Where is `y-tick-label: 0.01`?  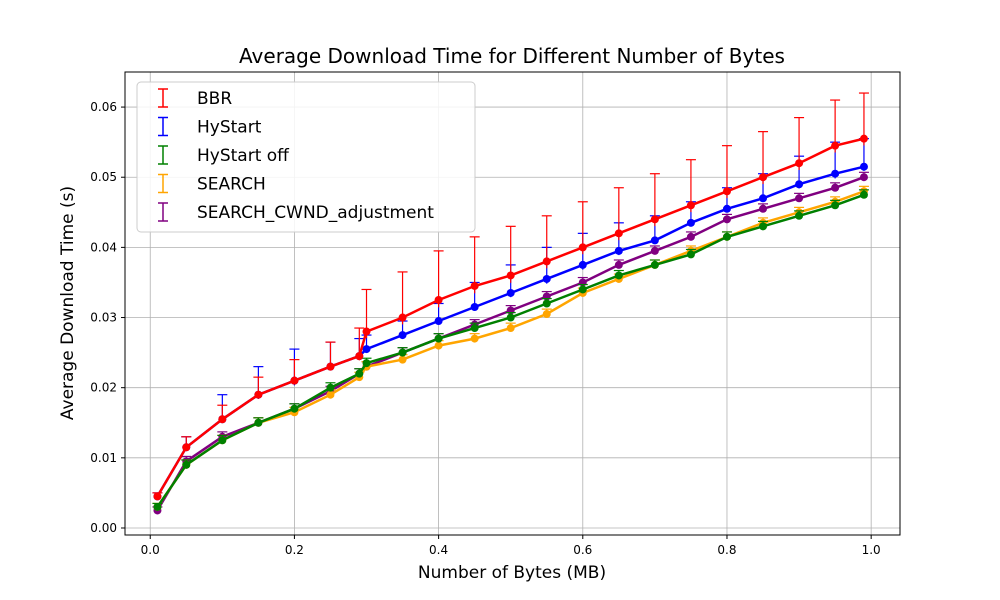 y-tick-label: 0.01 is located at coordinates (103, 458).